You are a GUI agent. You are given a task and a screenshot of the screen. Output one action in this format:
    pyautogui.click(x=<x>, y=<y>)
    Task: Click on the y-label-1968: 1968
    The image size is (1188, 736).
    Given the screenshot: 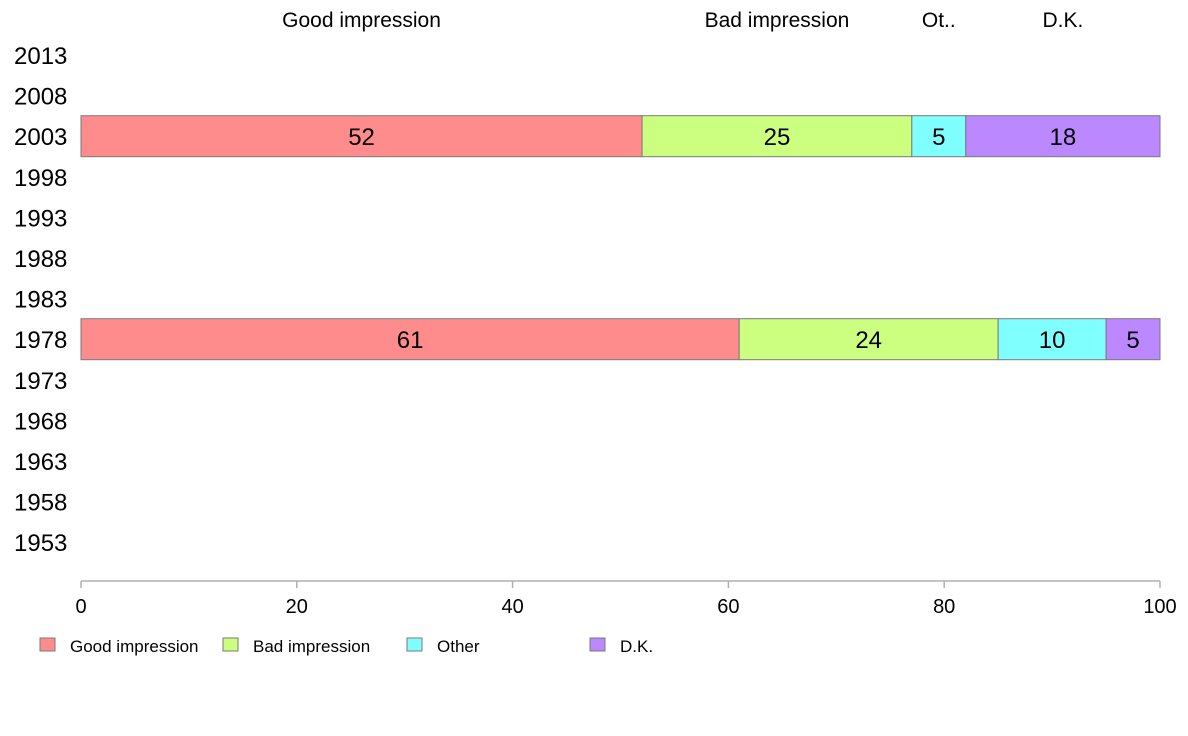 What is the action you would take?
    pyautogui.click(x=40, y=421)
    